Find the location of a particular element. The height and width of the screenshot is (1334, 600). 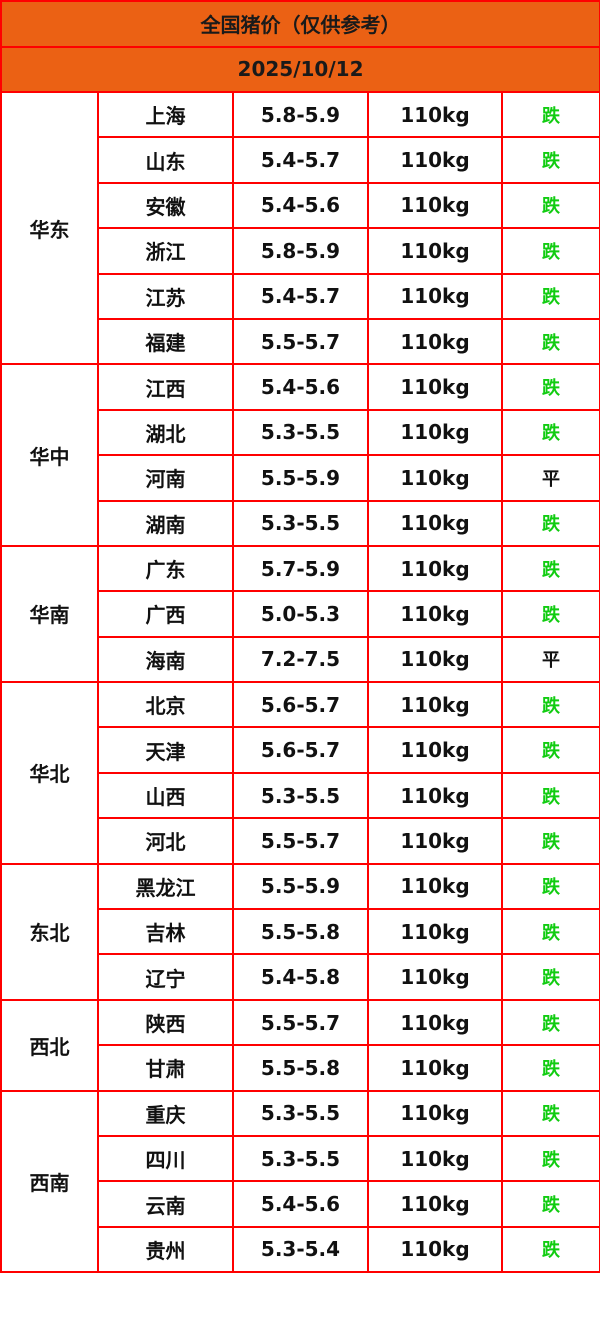

table-row: 甘肃 5.5-5.8 110kg 跌 is located at coordinates (300, 1068).